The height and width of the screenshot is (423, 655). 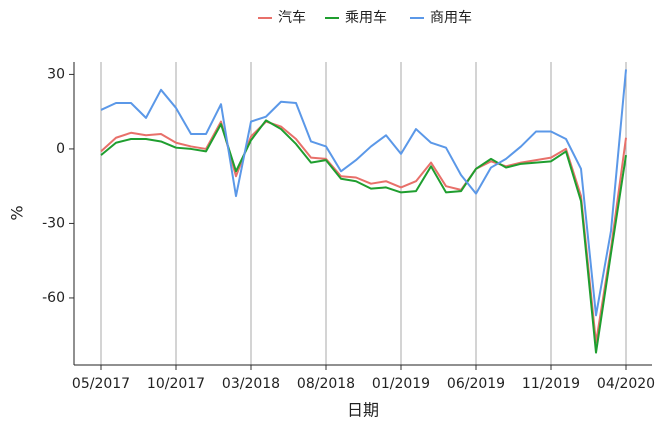 I want to click on legend-label: 商用车, so click(x=451, y=17).